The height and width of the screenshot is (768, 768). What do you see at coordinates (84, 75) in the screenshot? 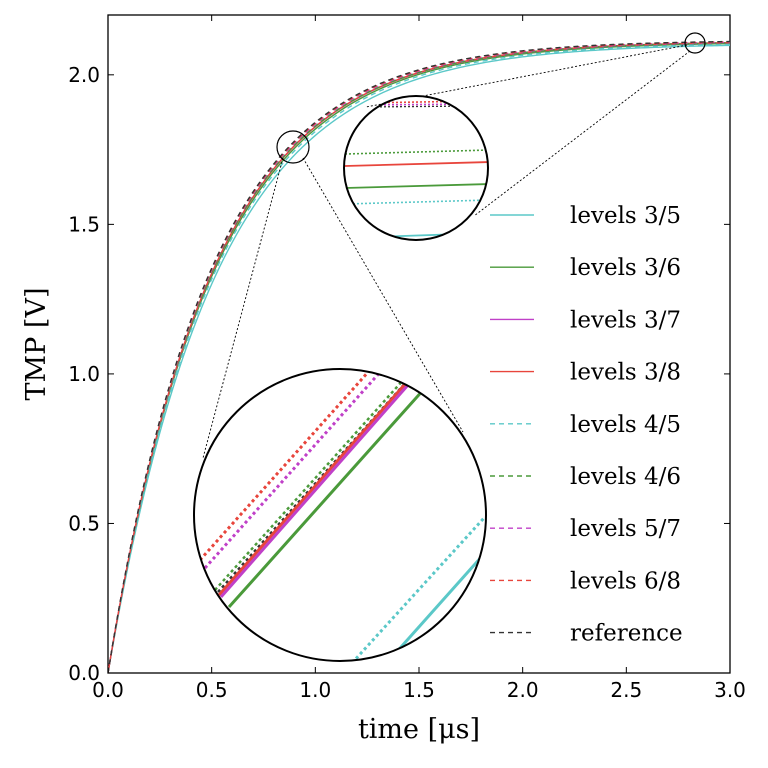
I see `y-tick-label: 2.0` at bounding box center [84, 75].